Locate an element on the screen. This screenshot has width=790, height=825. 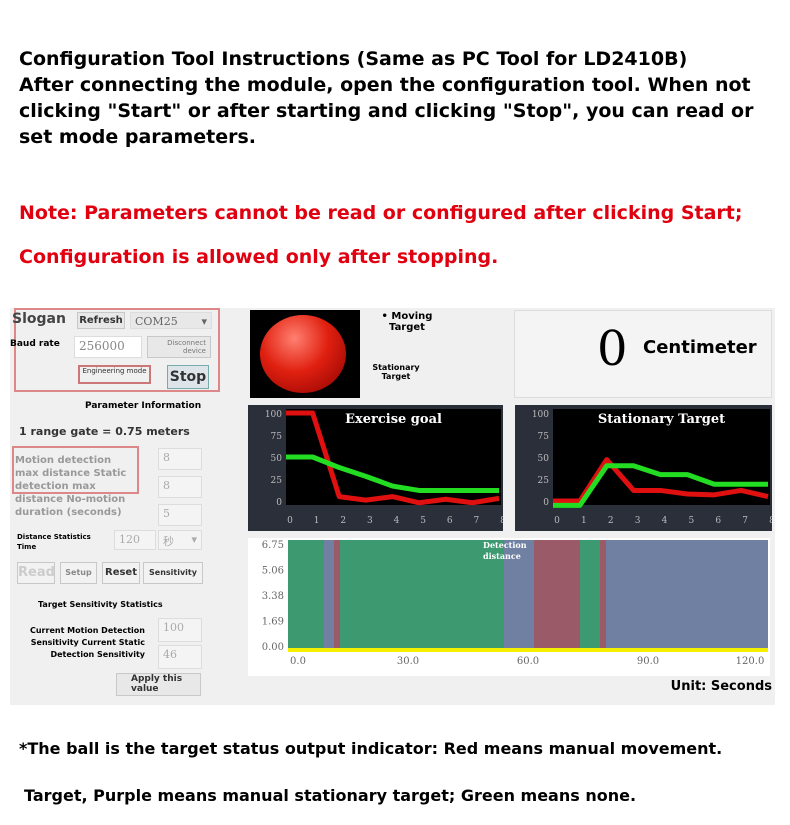
setup-button: Setup is located at coordinates (78, 573).